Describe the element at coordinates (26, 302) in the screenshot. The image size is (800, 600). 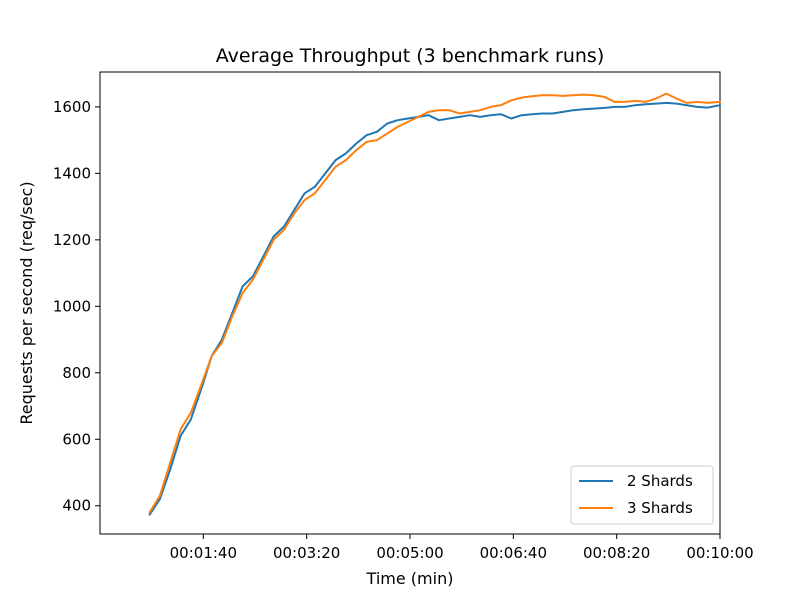
I see `y-axis-label: Requests per second (req/sec)` at that location.